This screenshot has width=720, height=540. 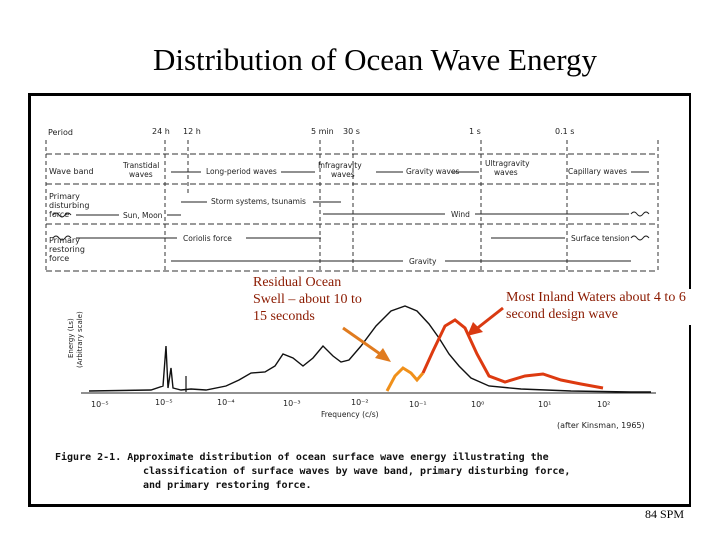 I want to click on x-tick-2: 10⁻⁴, so click(x=226, y=402).